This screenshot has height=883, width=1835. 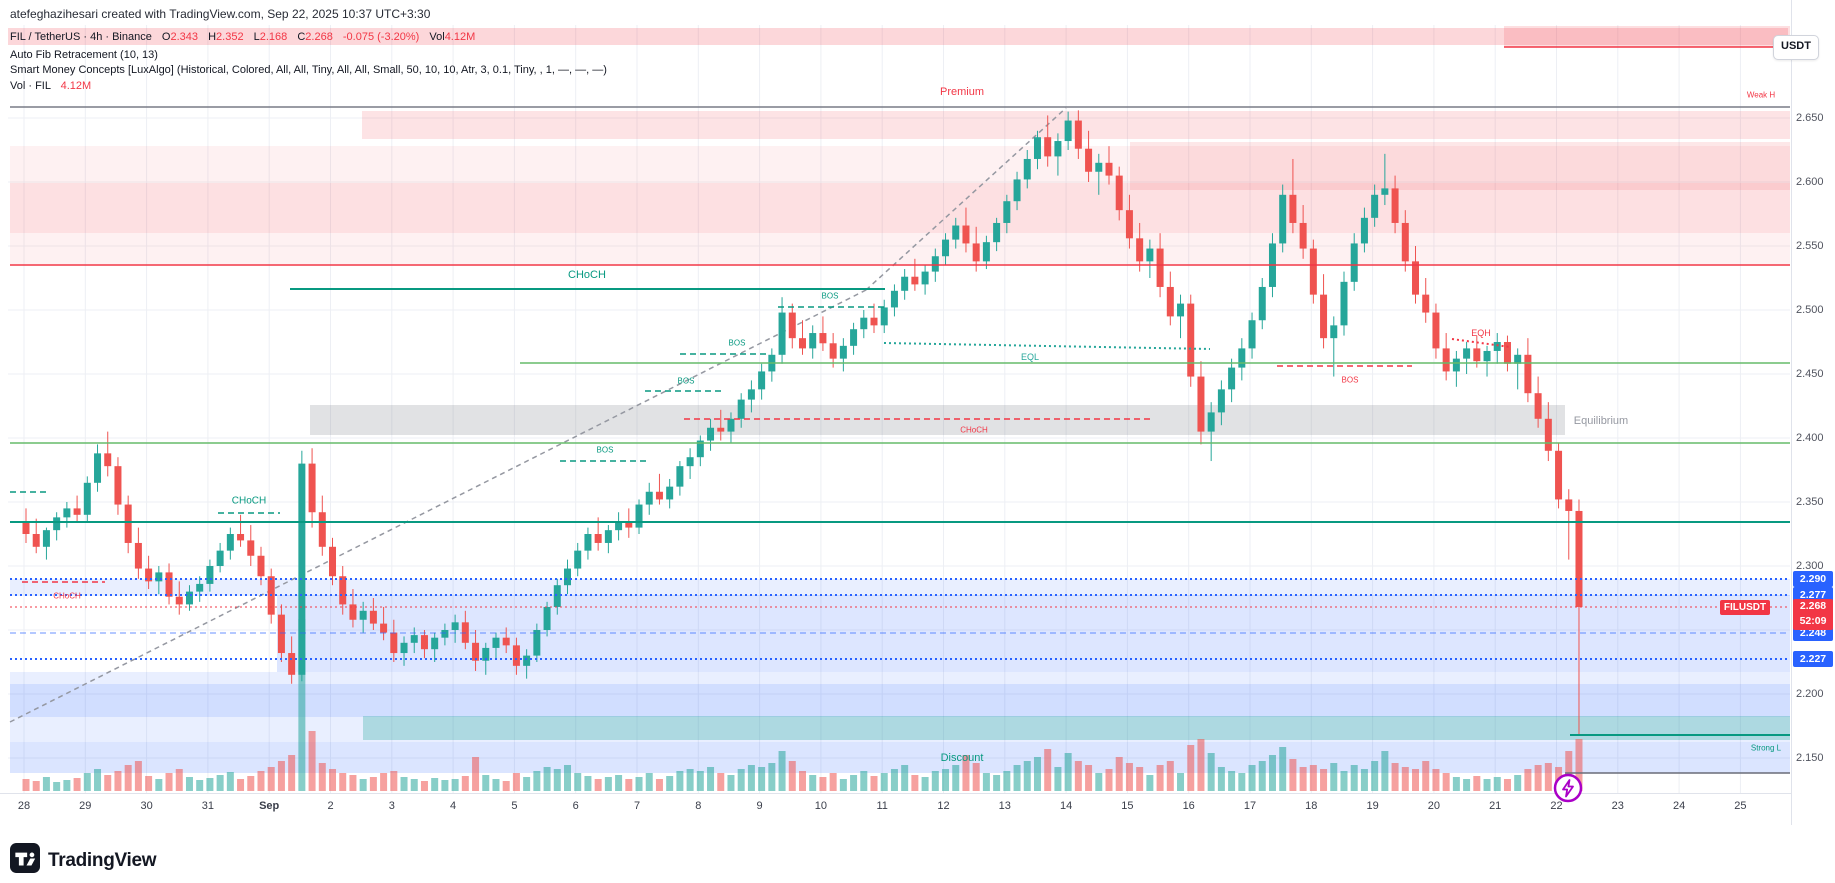 I want to click on lightning-marker-icon, so click(x=1568, y=790).